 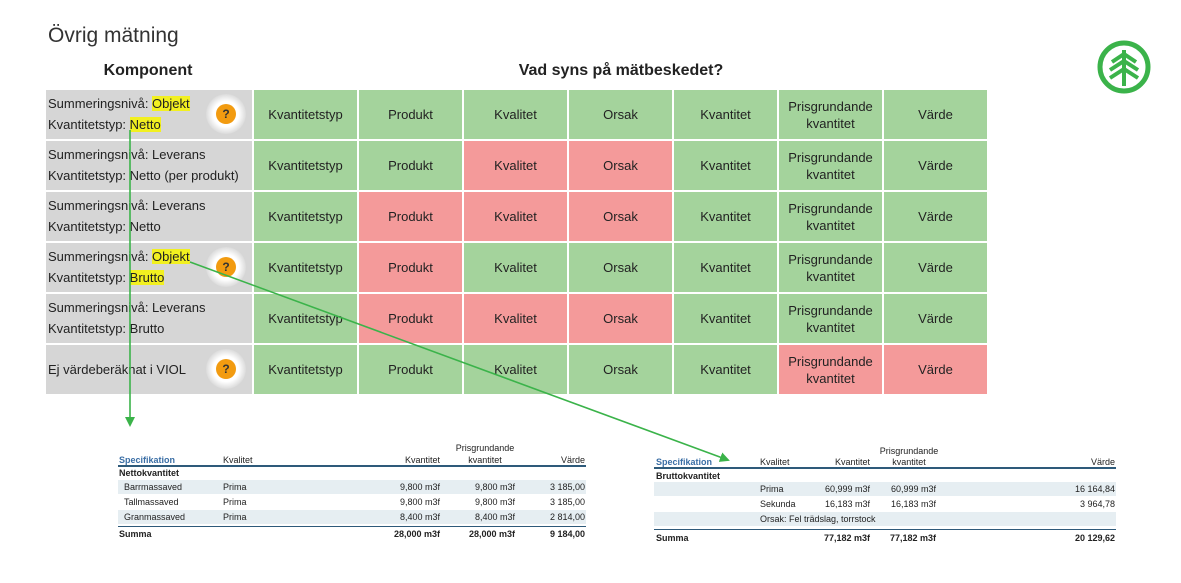 I want to click on type-label: Kvantitetstyp: Brutto, so click(x=106, y=328).